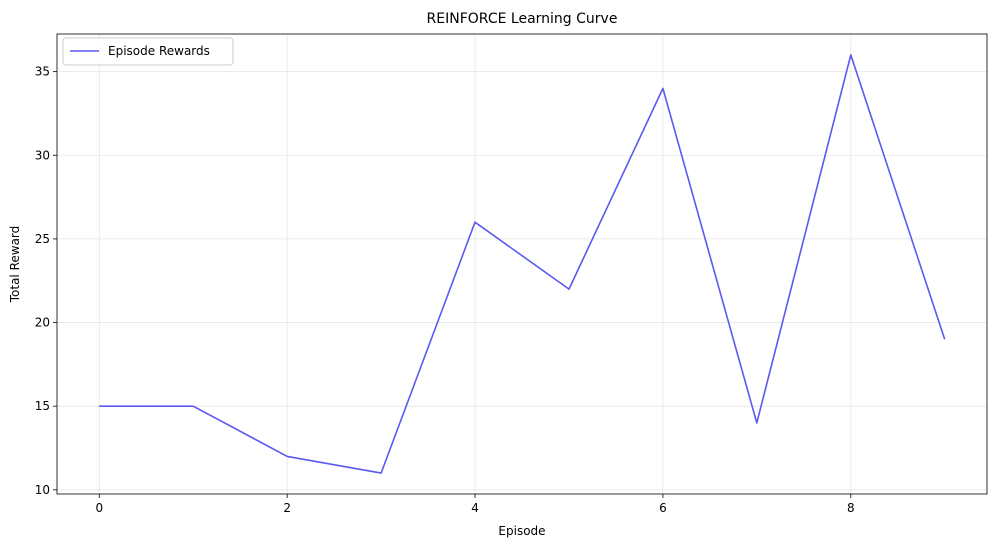  Describe the element at coordinates (521, 531) in the screenshot. I see `x-axis-label: Episode` at that location.